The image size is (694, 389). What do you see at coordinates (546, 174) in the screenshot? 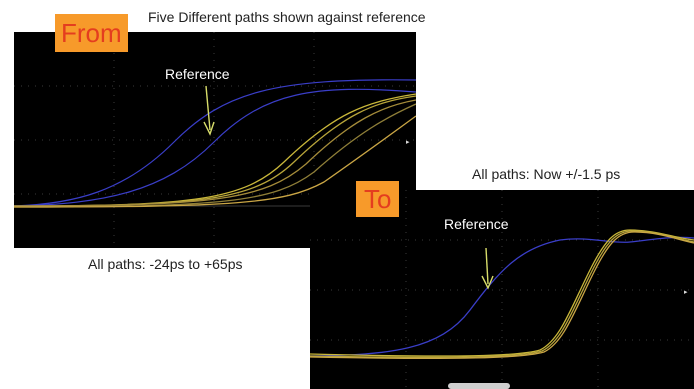
I see `caption-after: All paths: Now +/-1.5 ps` at bounding box center [546, 174].